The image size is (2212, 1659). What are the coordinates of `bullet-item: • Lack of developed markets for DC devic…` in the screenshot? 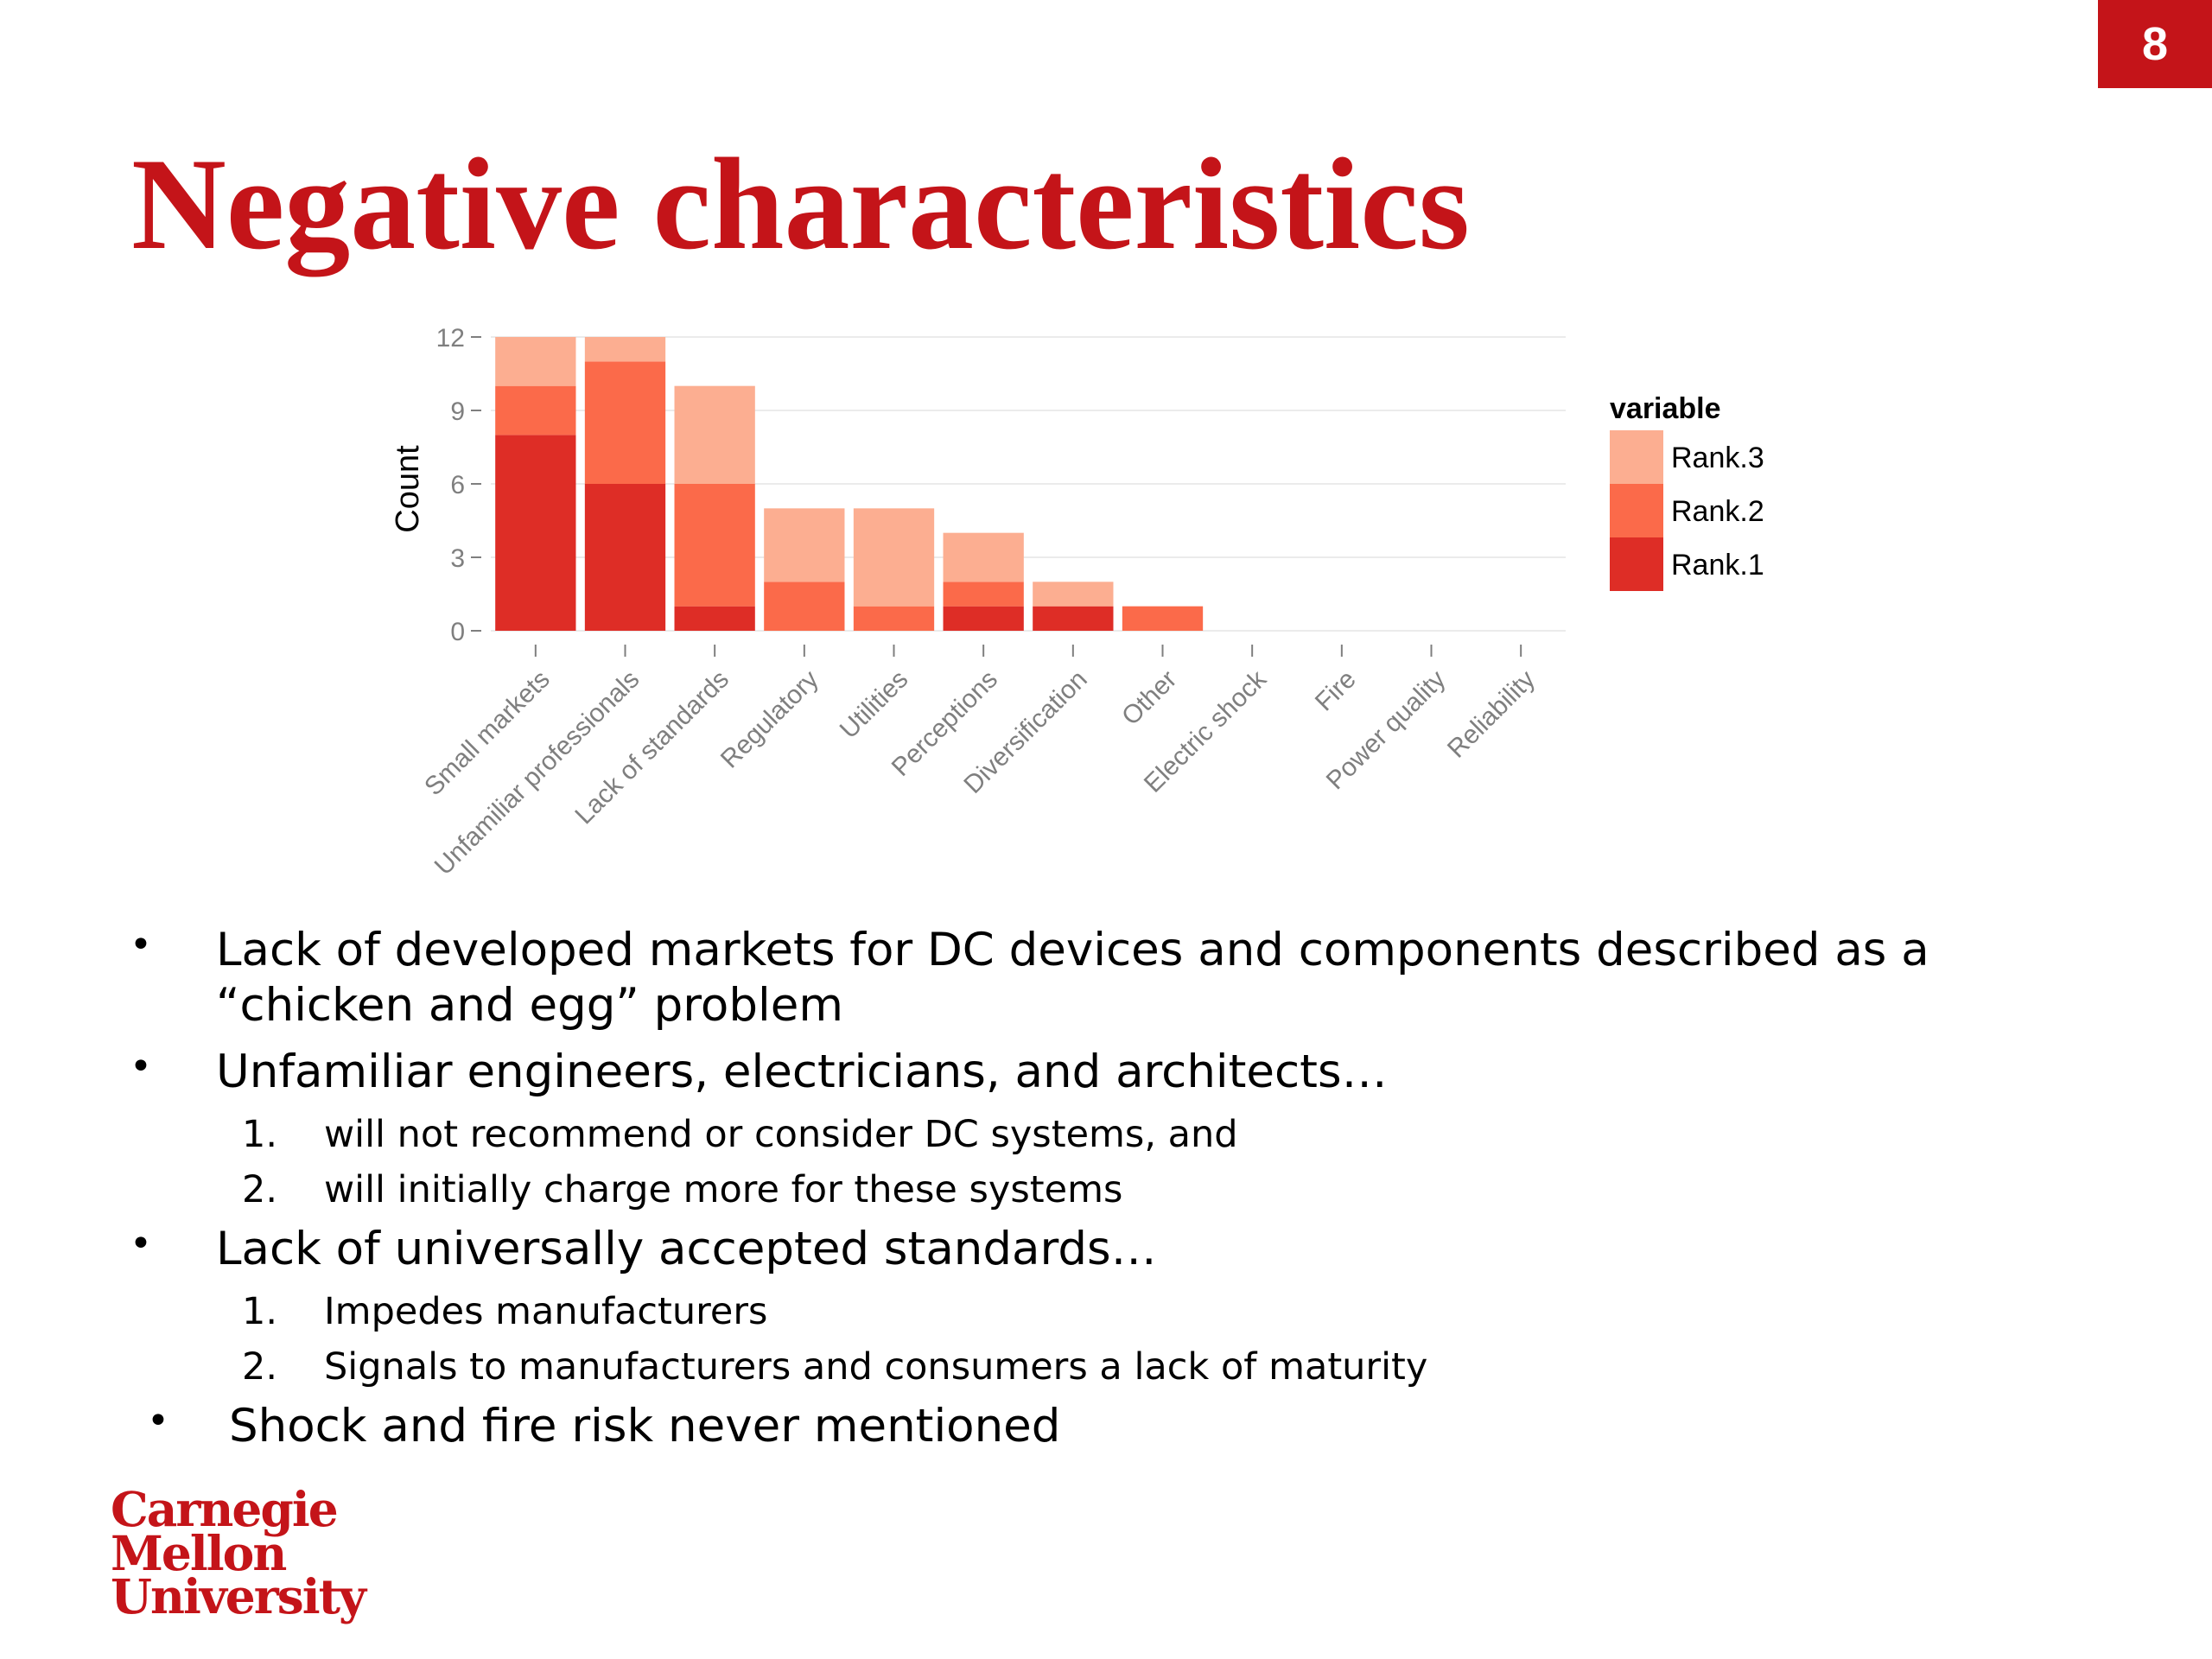 It's located at (1123, 978).